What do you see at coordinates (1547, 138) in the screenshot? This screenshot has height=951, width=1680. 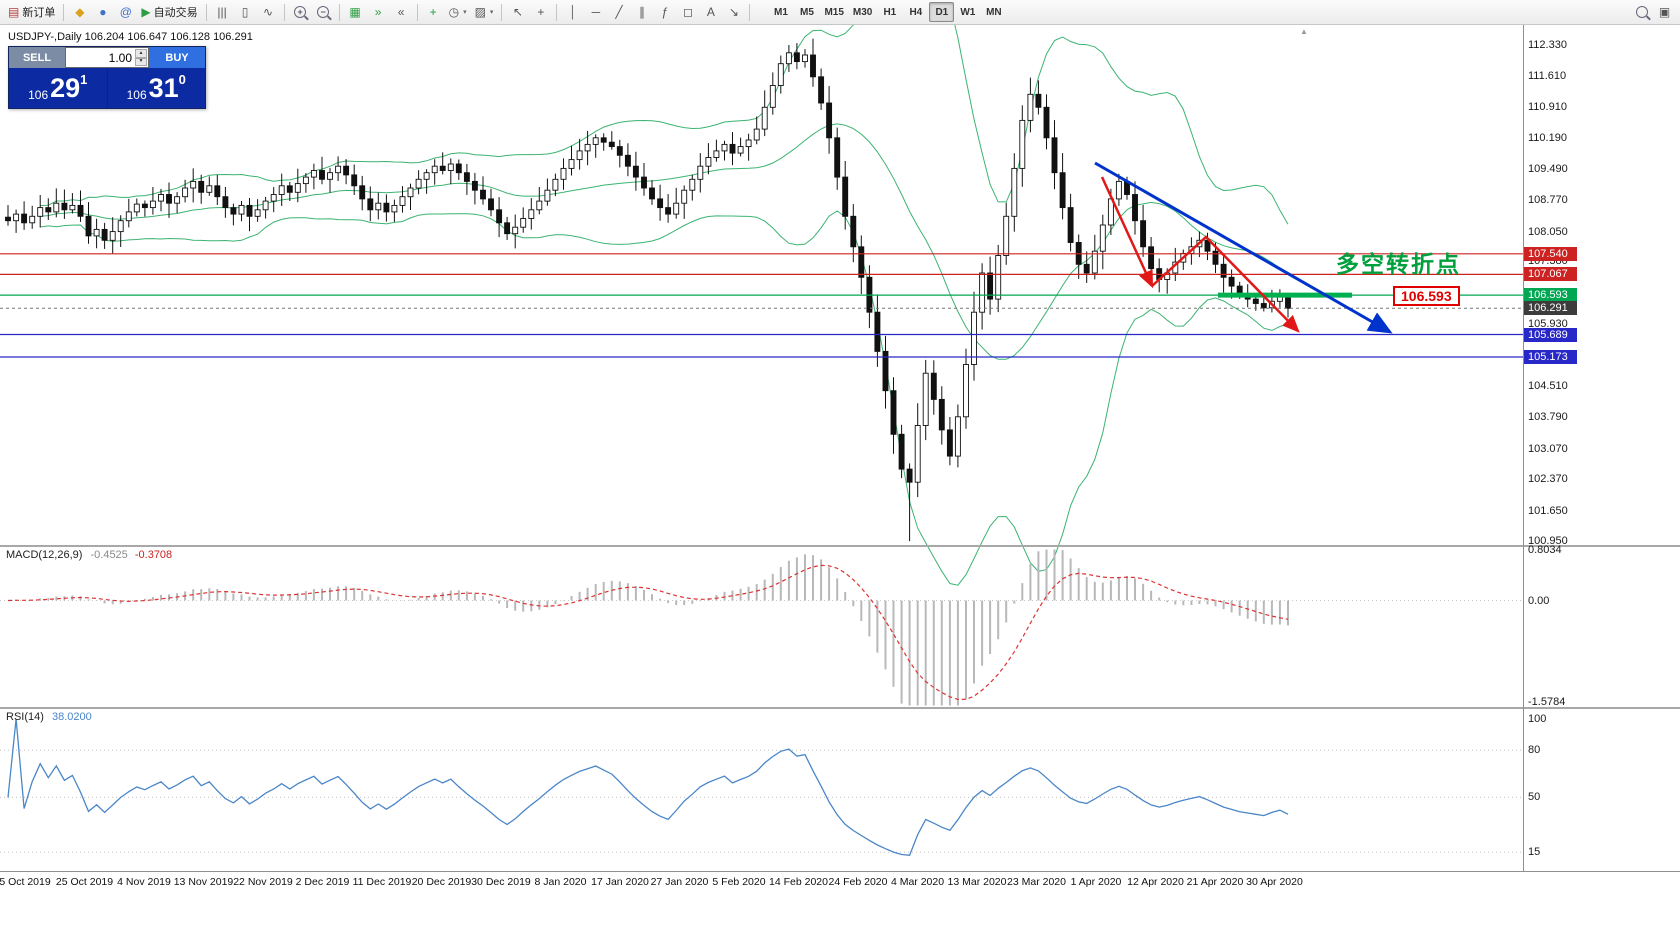 I see `price-tick-label: 110.190` at bounding box center [1547, 138].